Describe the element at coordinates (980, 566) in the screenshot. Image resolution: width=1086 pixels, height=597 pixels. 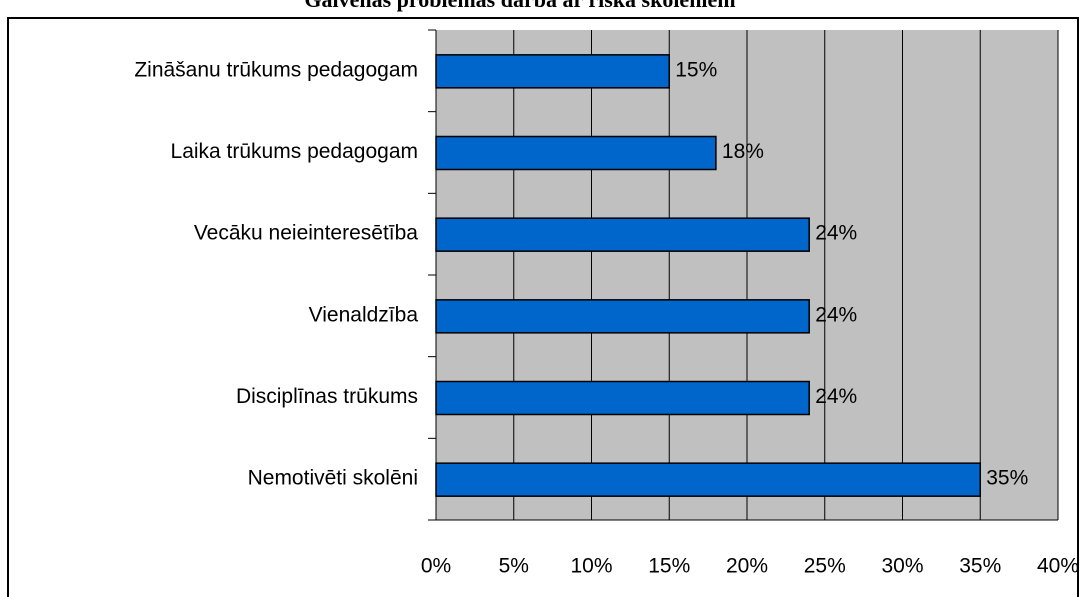
I see `x-tick-label: 35%` at that location.